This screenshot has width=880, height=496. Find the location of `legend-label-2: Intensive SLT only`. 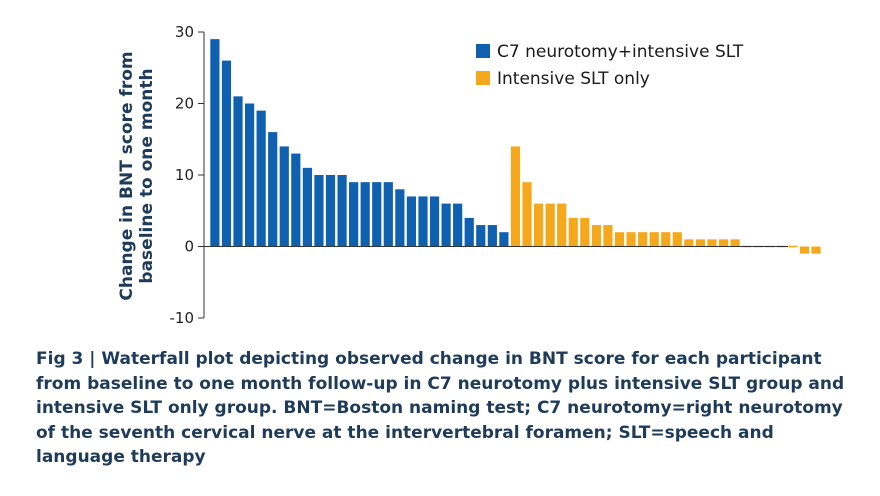

legend-label-2: Intensive SLT only is located at coordinates (573, 79).